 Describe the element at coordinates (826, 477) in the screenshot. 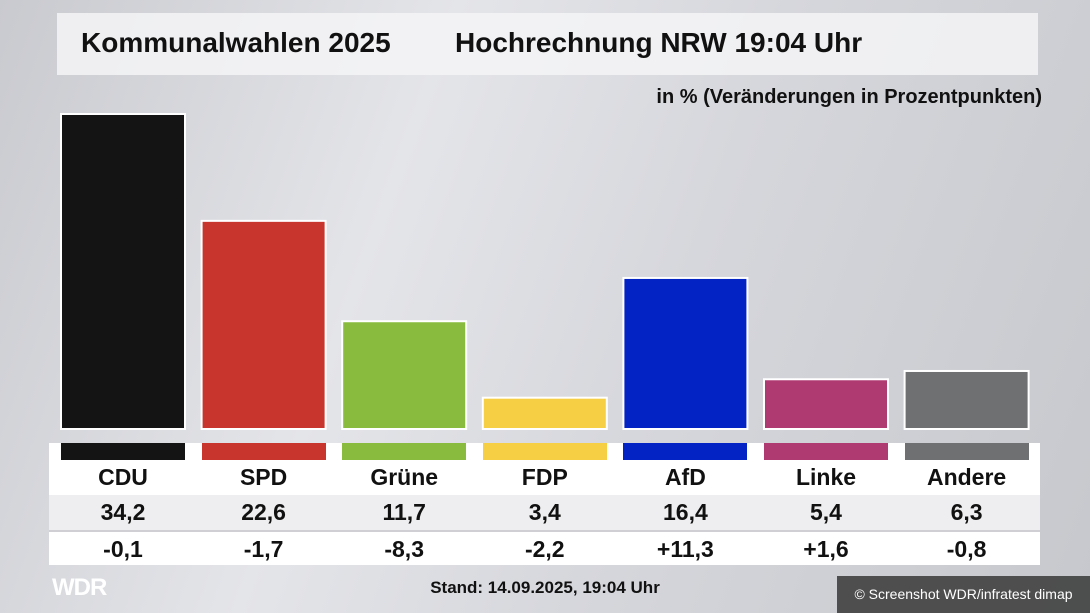

I see `party-label: Linke` at that location.